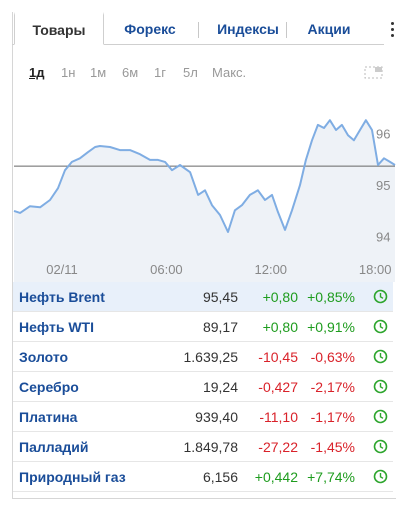 Image resolution: width=405 pixels, height=508 pixels. I want to click on instrument-name: Природный газ, so click(72, 477).